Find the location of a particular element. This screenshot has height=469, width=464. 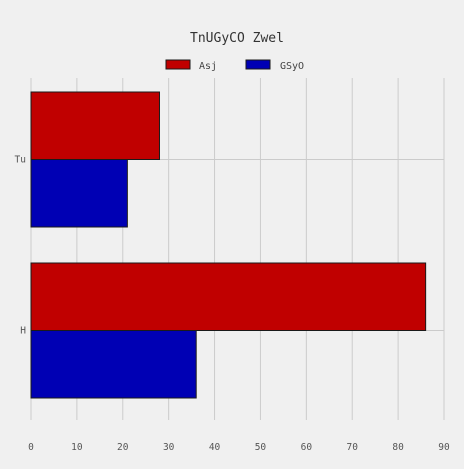

bar-asj-h is located at coordinates (228, 296).